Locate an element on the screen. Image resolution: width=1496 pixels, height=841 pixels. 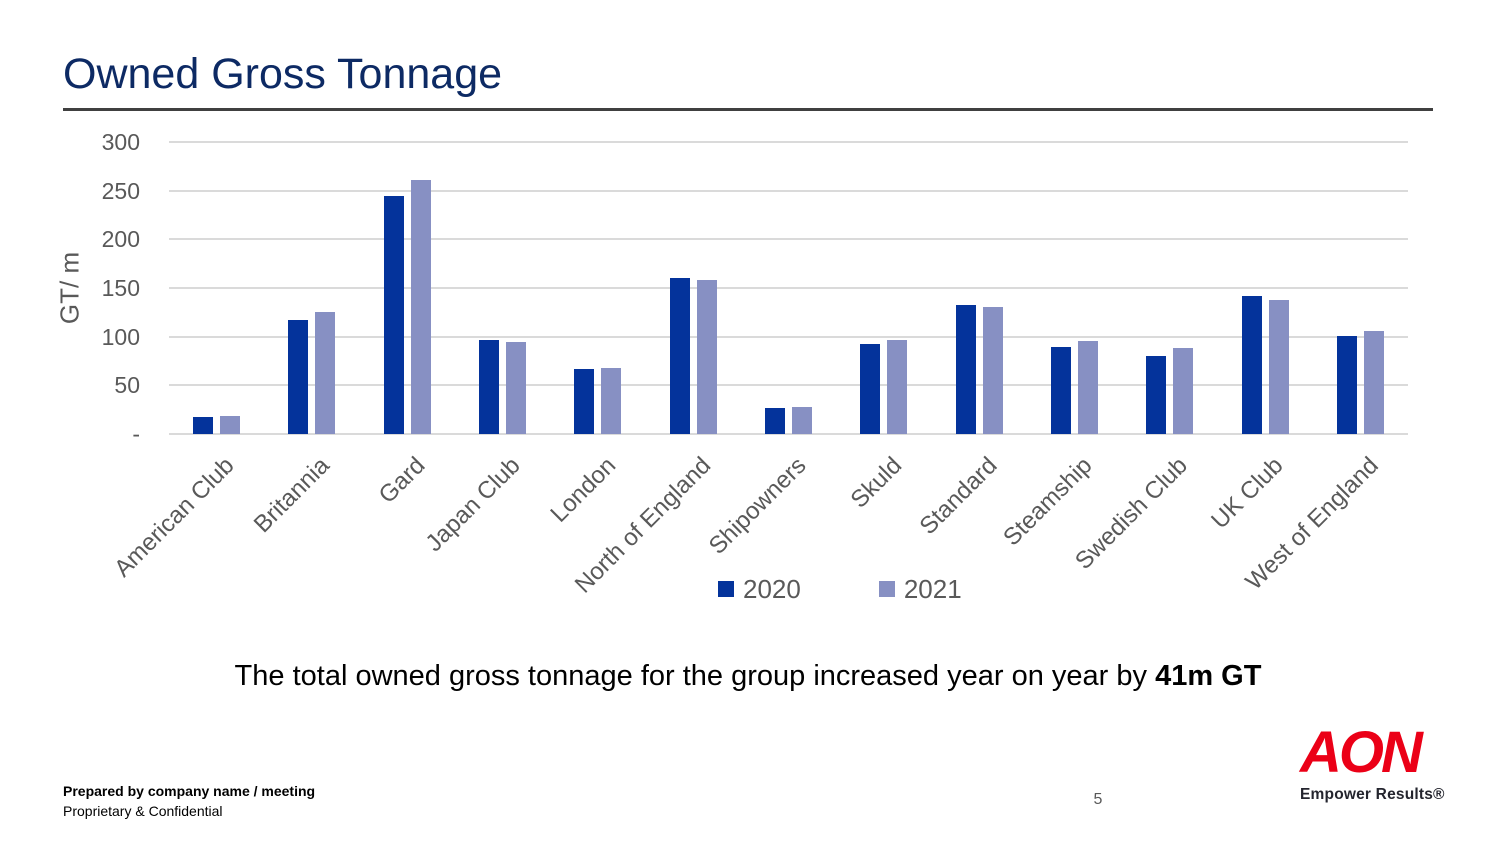
legend-swatch-2020 is located at coordinates (726, 589).